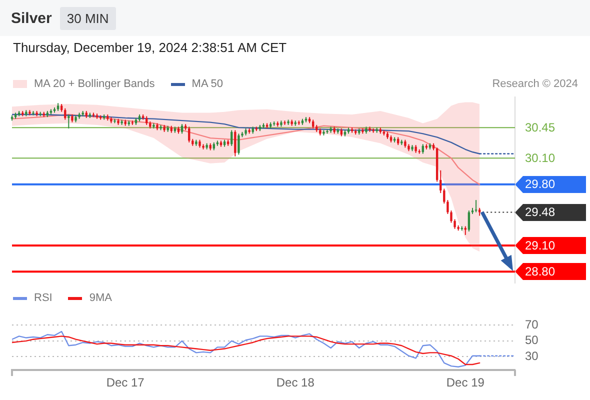 The width and height of the screenshot is (590, 400). Describe the element at coordinates (295, 383) in the screenshot. I see `x-tick-label: Dec 18` at that location.